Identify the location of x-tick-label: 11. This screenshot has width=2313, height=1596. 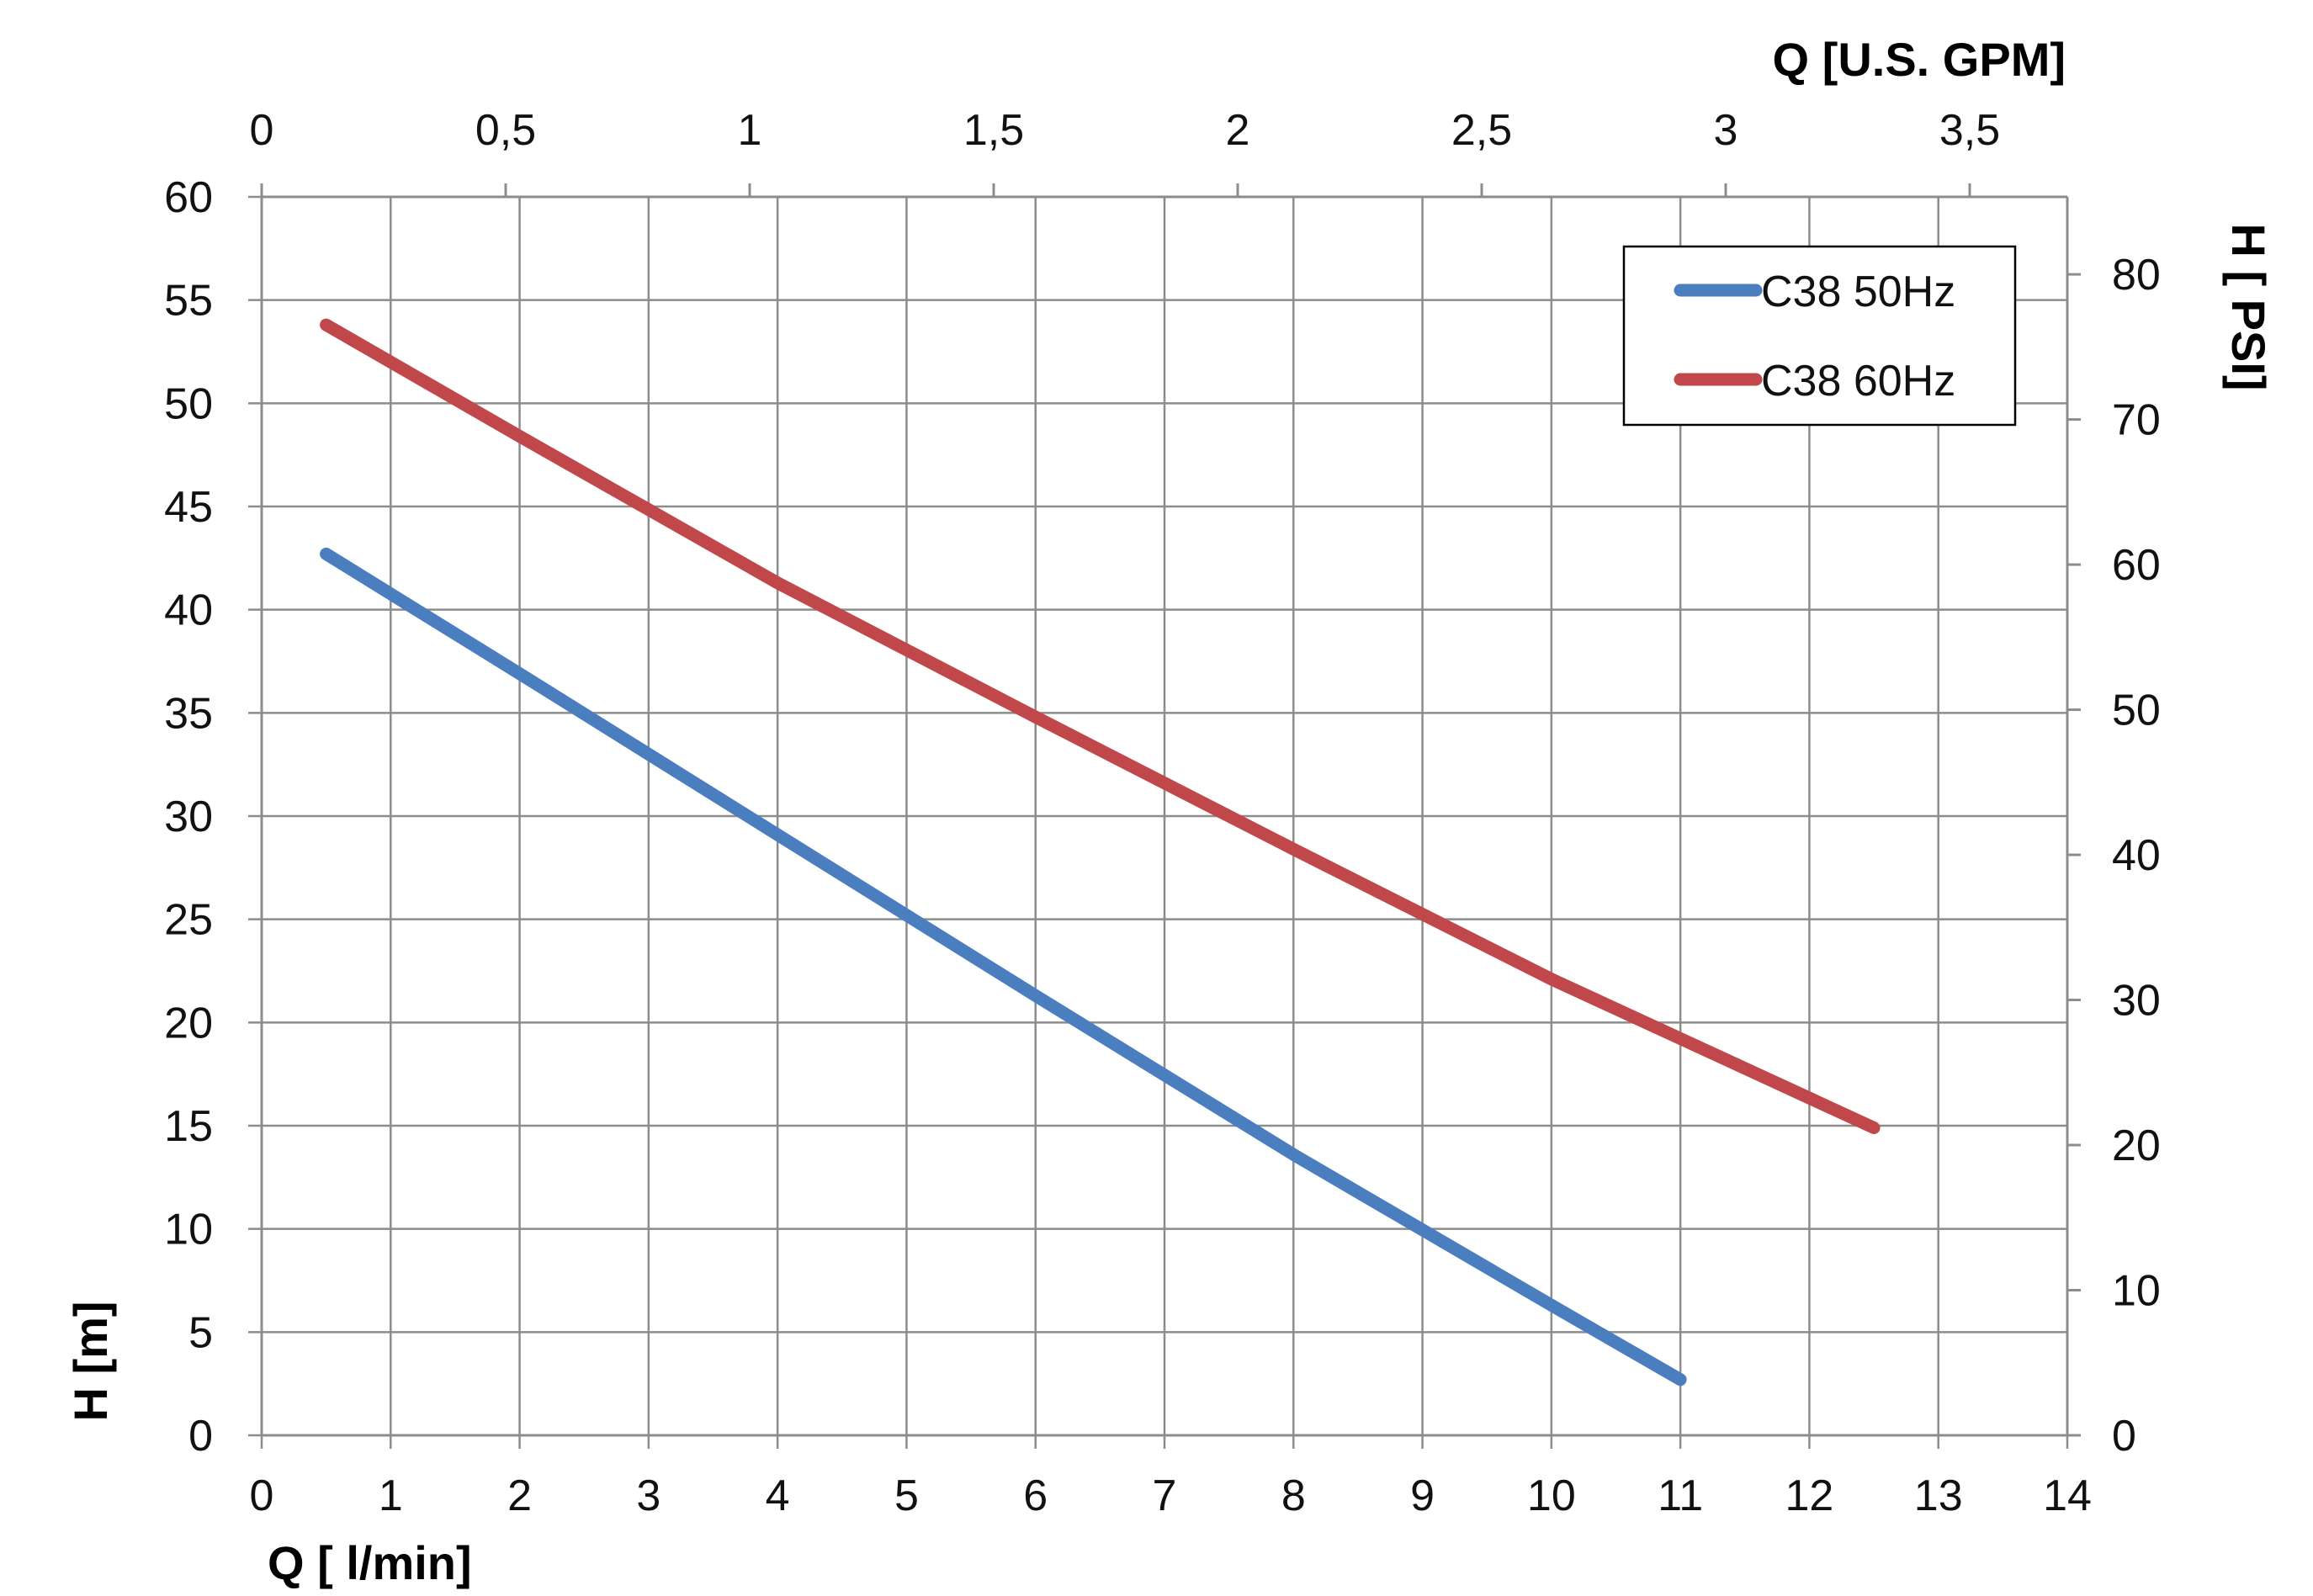
(1680, 1495).